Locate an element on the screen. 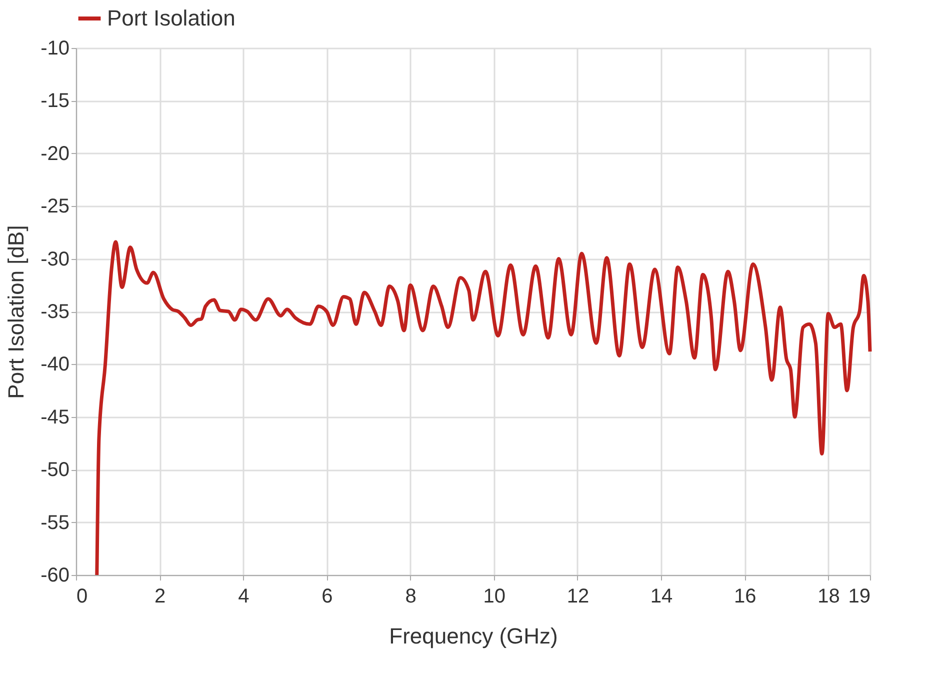 The width and height of the screenshot is (930, 696). x-tick-label: 2 is located at coordinates (160, 597).